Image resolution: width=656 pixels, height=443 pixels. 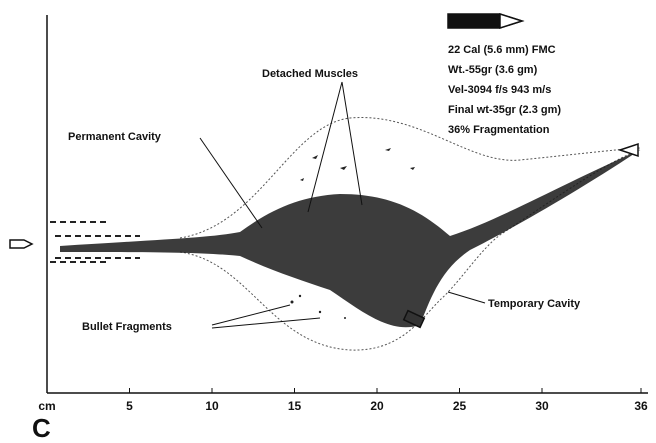 I want to click on tick-label: 30, so click(x=542, y=406).